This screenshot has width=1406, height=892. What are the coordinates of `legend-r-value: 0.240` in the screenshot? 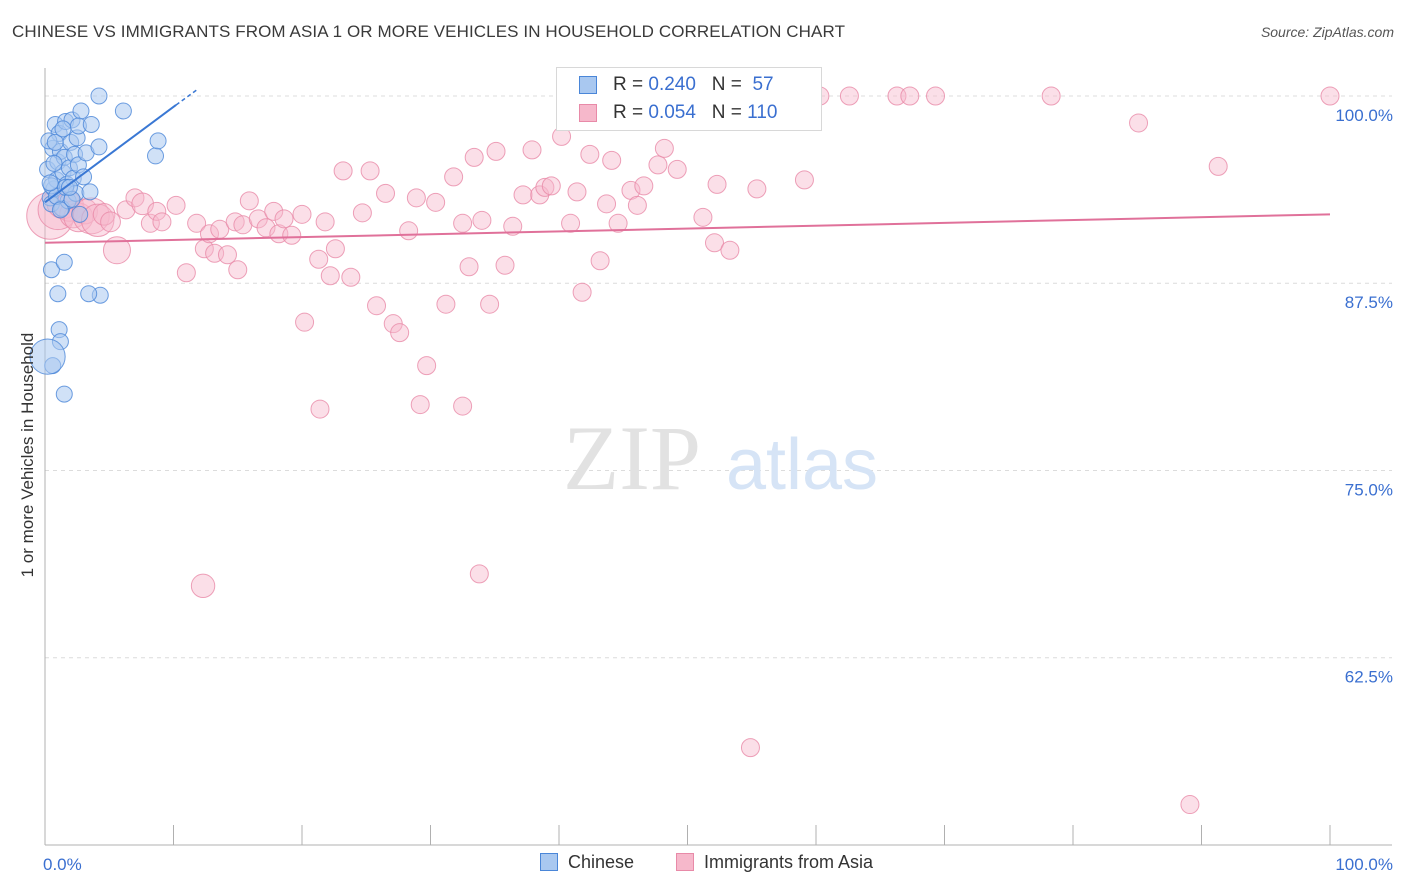 It's located at (672, 84).